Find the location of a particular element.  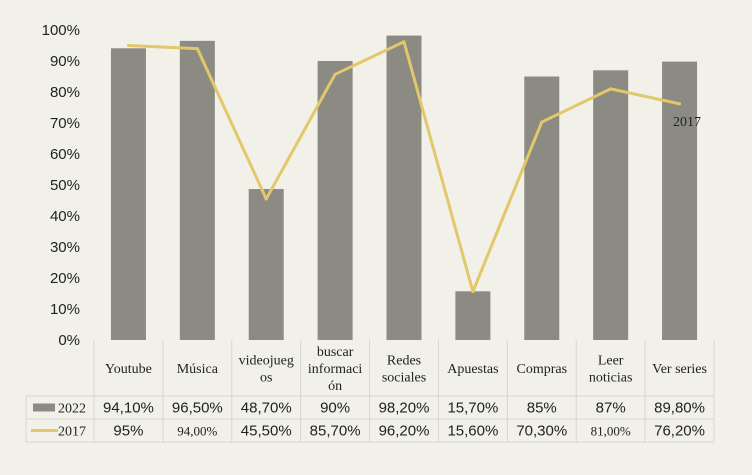

data-label: 85% is located at coordinates (542, 408).